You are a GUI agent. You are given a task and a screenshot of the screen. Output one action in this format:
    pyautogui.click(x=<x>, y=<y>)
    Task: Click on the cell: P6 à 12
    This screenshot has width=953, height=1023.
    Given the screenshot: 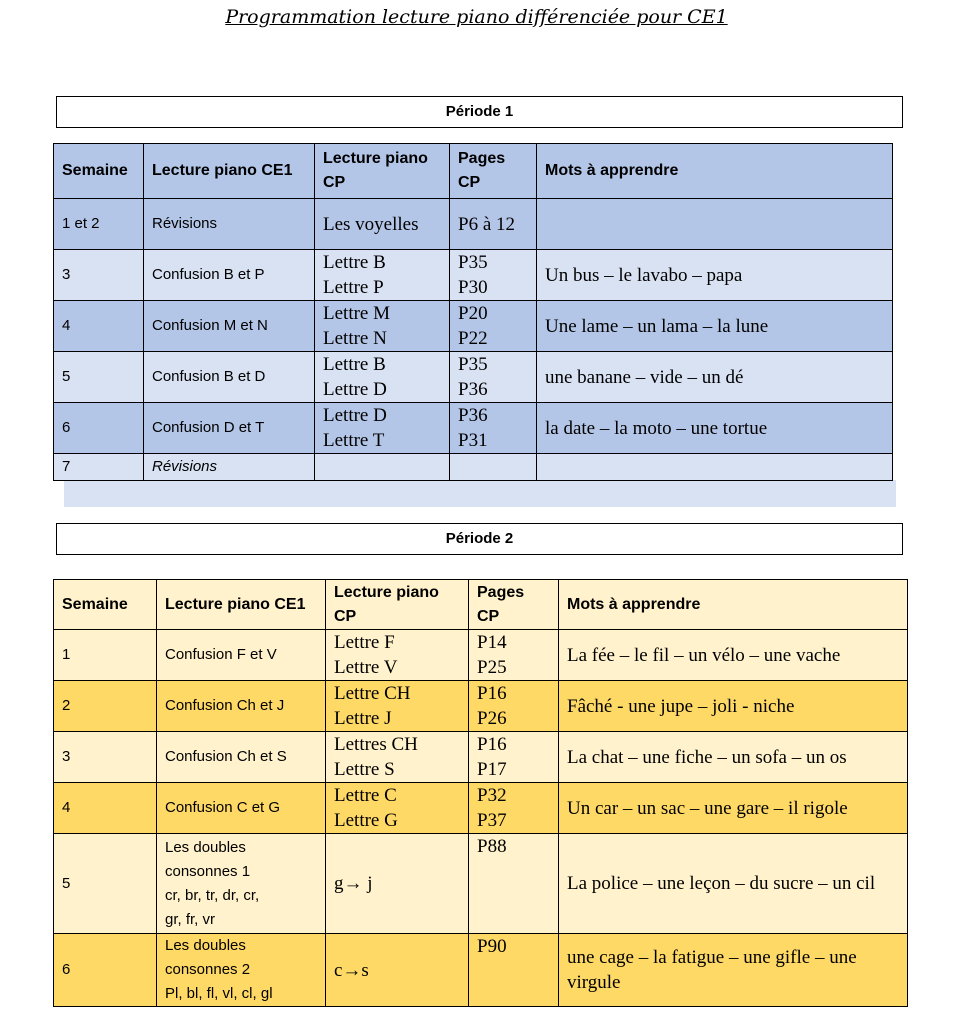 What is the action you would take?
    pyautogui.click(x=493, y=224)
    